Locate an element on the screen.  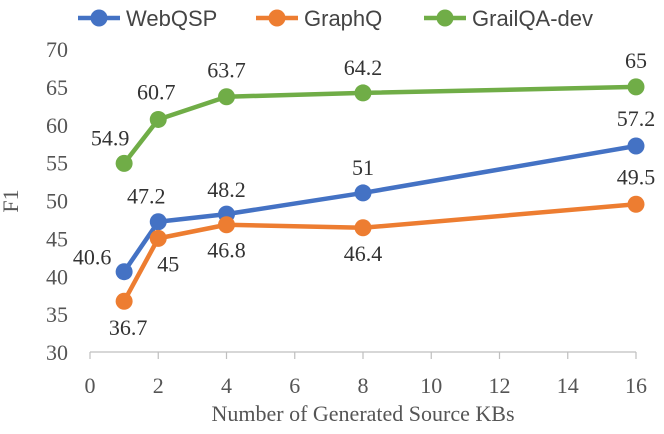
x-tick-label: 10 is located at coordinates (431, 385).